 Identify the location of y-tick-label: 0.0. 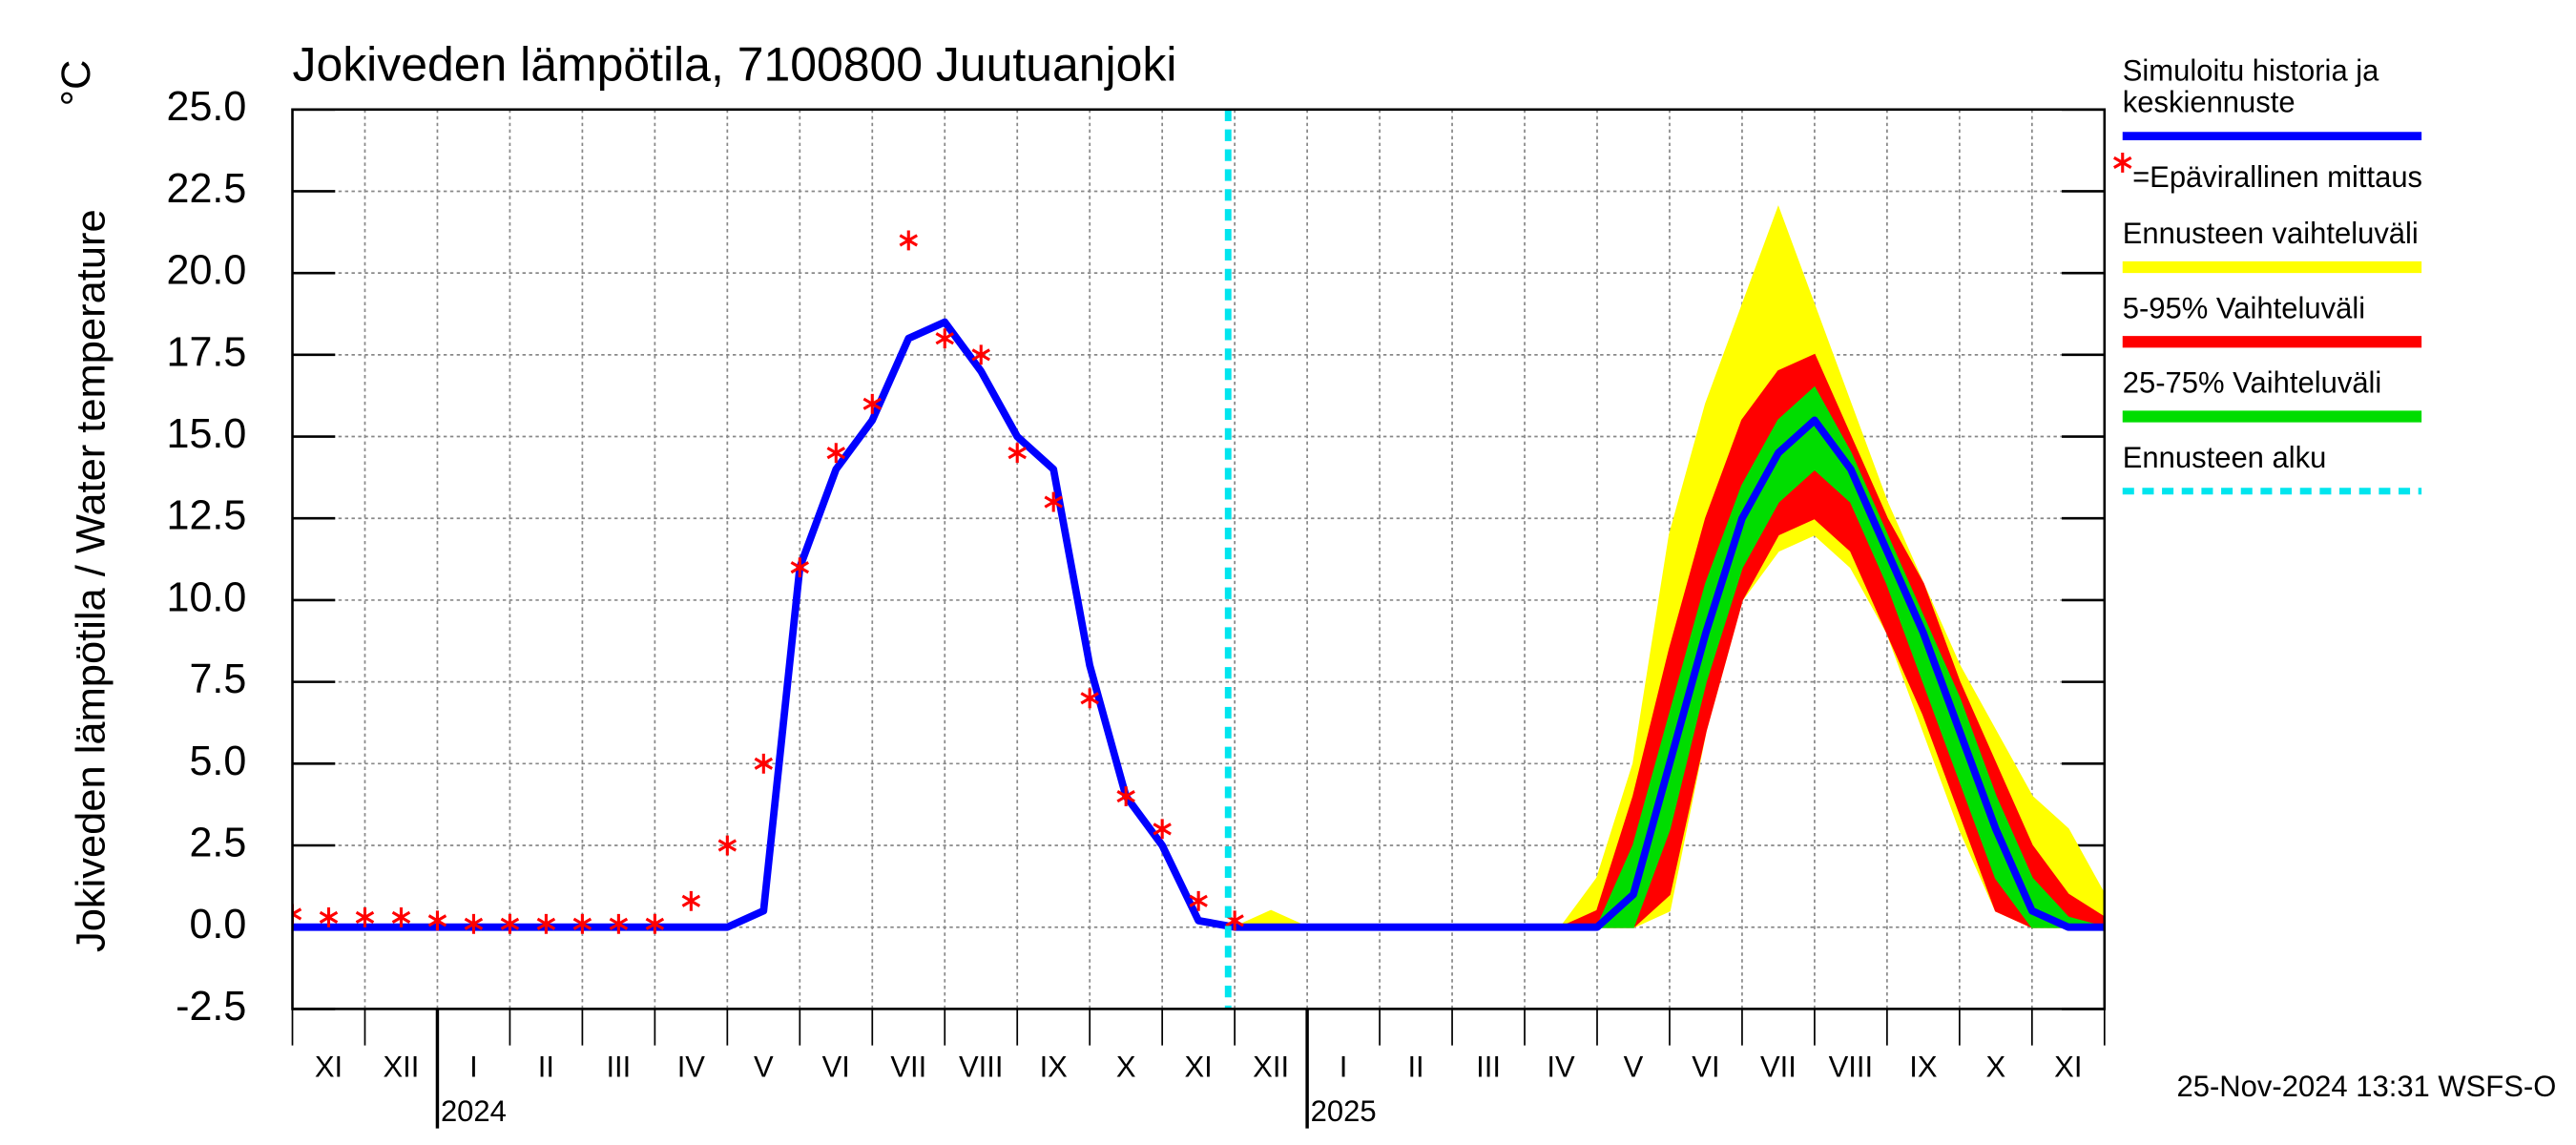
(217, 925).